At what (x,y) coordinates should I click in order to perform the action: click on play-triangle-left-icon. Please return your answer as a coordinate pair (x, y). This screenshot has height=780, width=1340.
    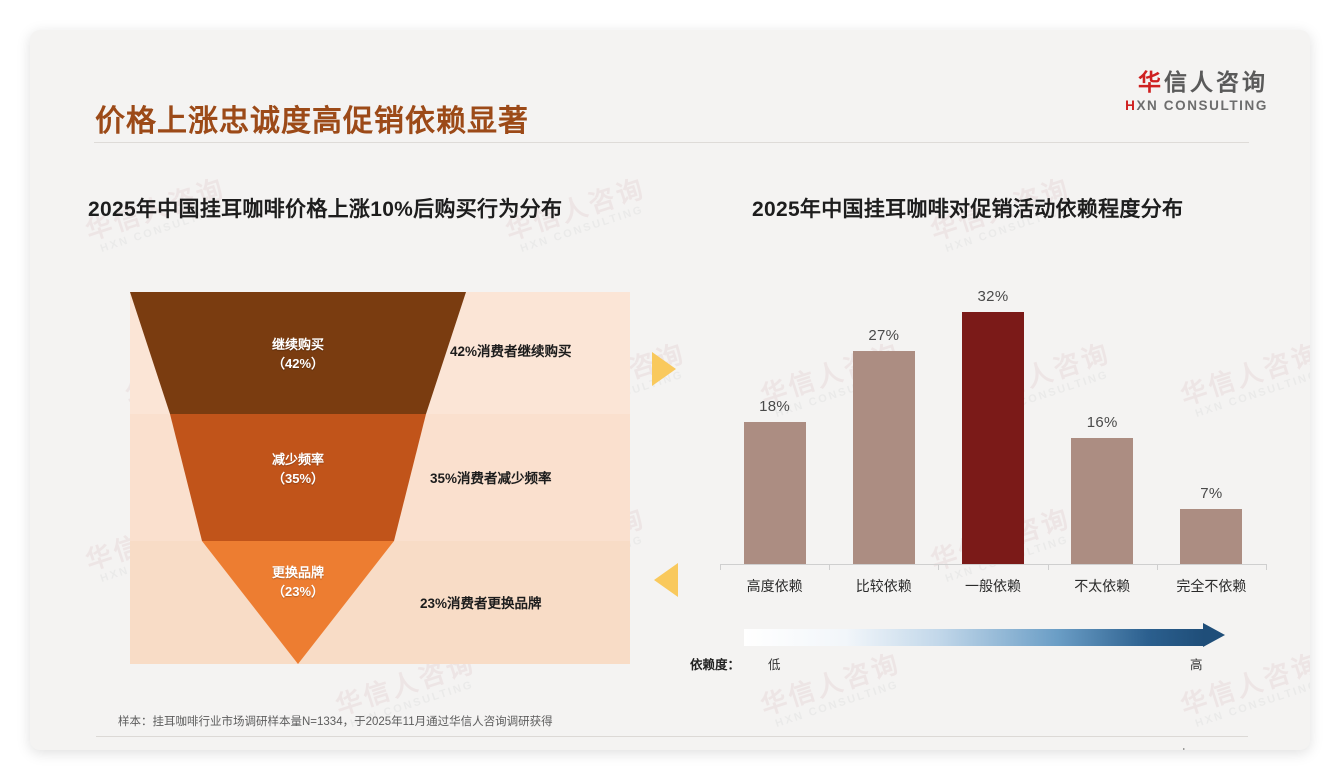
    Looking at the image, I should click on (666, 580).